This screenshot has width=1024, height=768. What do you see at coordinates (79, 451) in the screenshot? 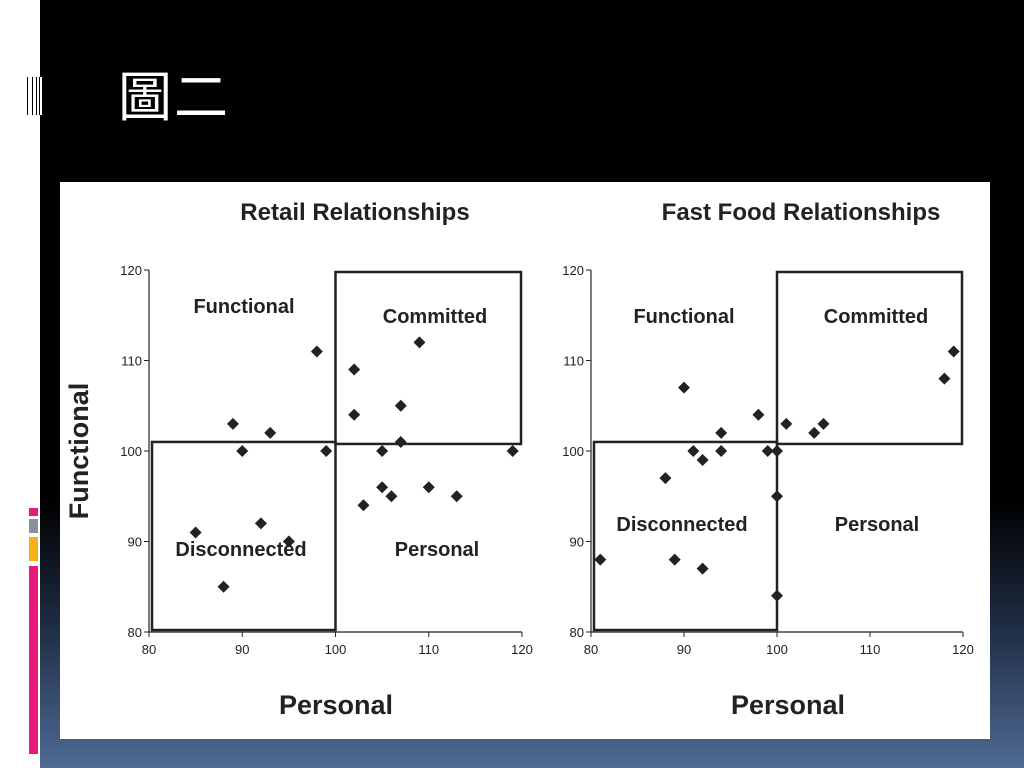
I see `y-axis-label: Functional` at bounding box center [79, 451].